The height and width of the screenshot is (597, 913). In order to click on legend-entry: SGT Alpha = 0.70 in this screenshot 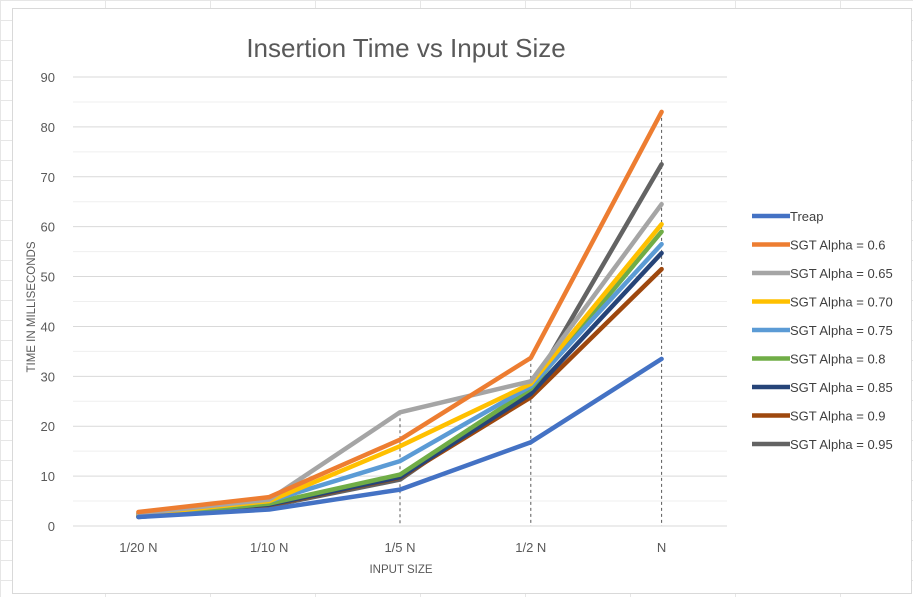, I will do `click(841, 302)`.